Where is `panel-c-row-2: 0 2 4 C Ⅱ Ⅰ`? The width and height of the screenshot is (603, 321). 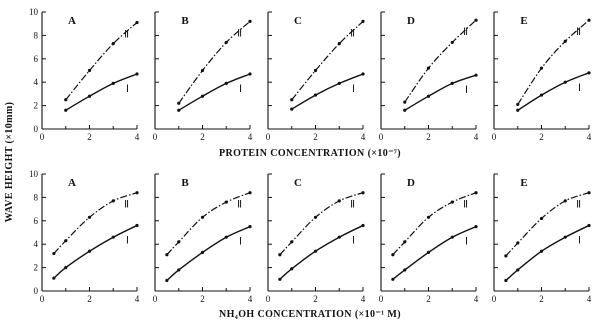
panel-c-row-2: 0 2 4 C Ⅱ Ⅰ is located at coordinates (316, 238).